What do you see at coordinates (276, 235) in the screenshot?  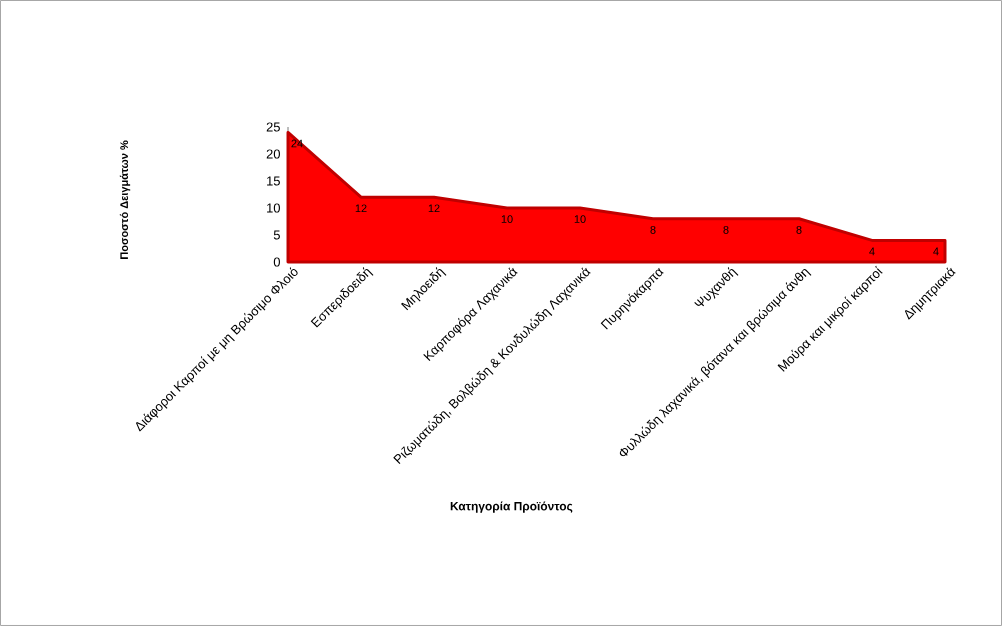 I see `y-tick-label: 5` at bounding box center [276, 235].